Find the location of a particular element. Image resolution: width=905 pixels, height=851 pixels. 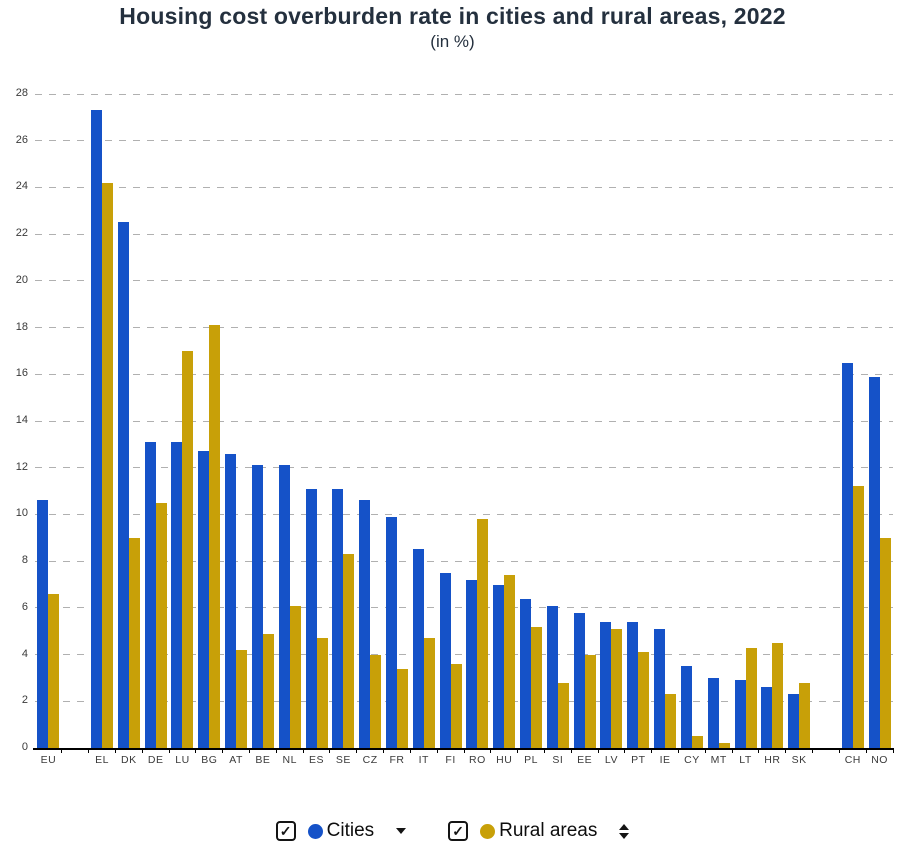

bar-rural-areas-PT is located at coordinates (644, 700).